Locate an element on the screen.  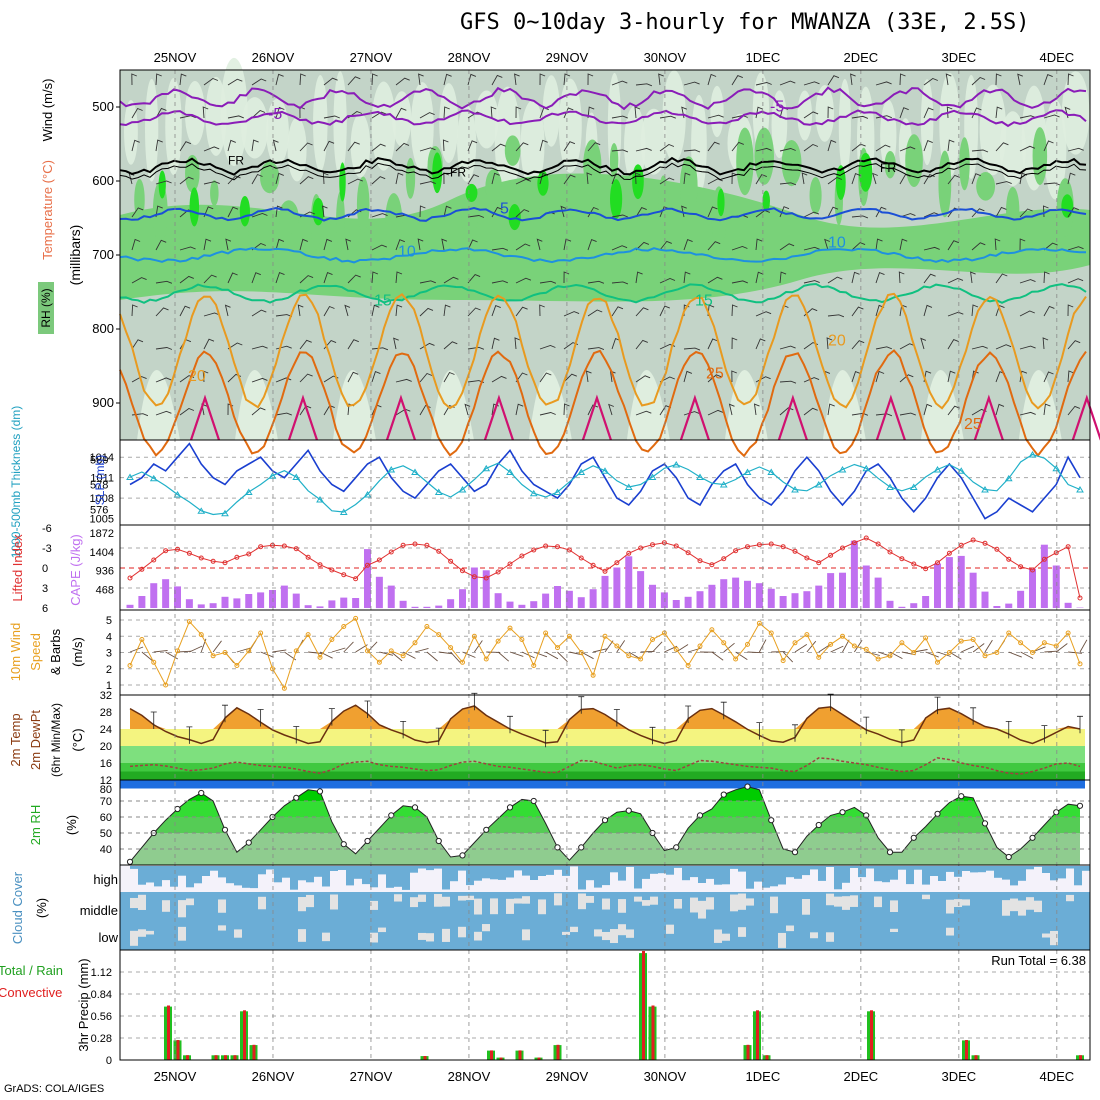
slp-axis-label: SLP (mb) is located at coordinates (100, 480).